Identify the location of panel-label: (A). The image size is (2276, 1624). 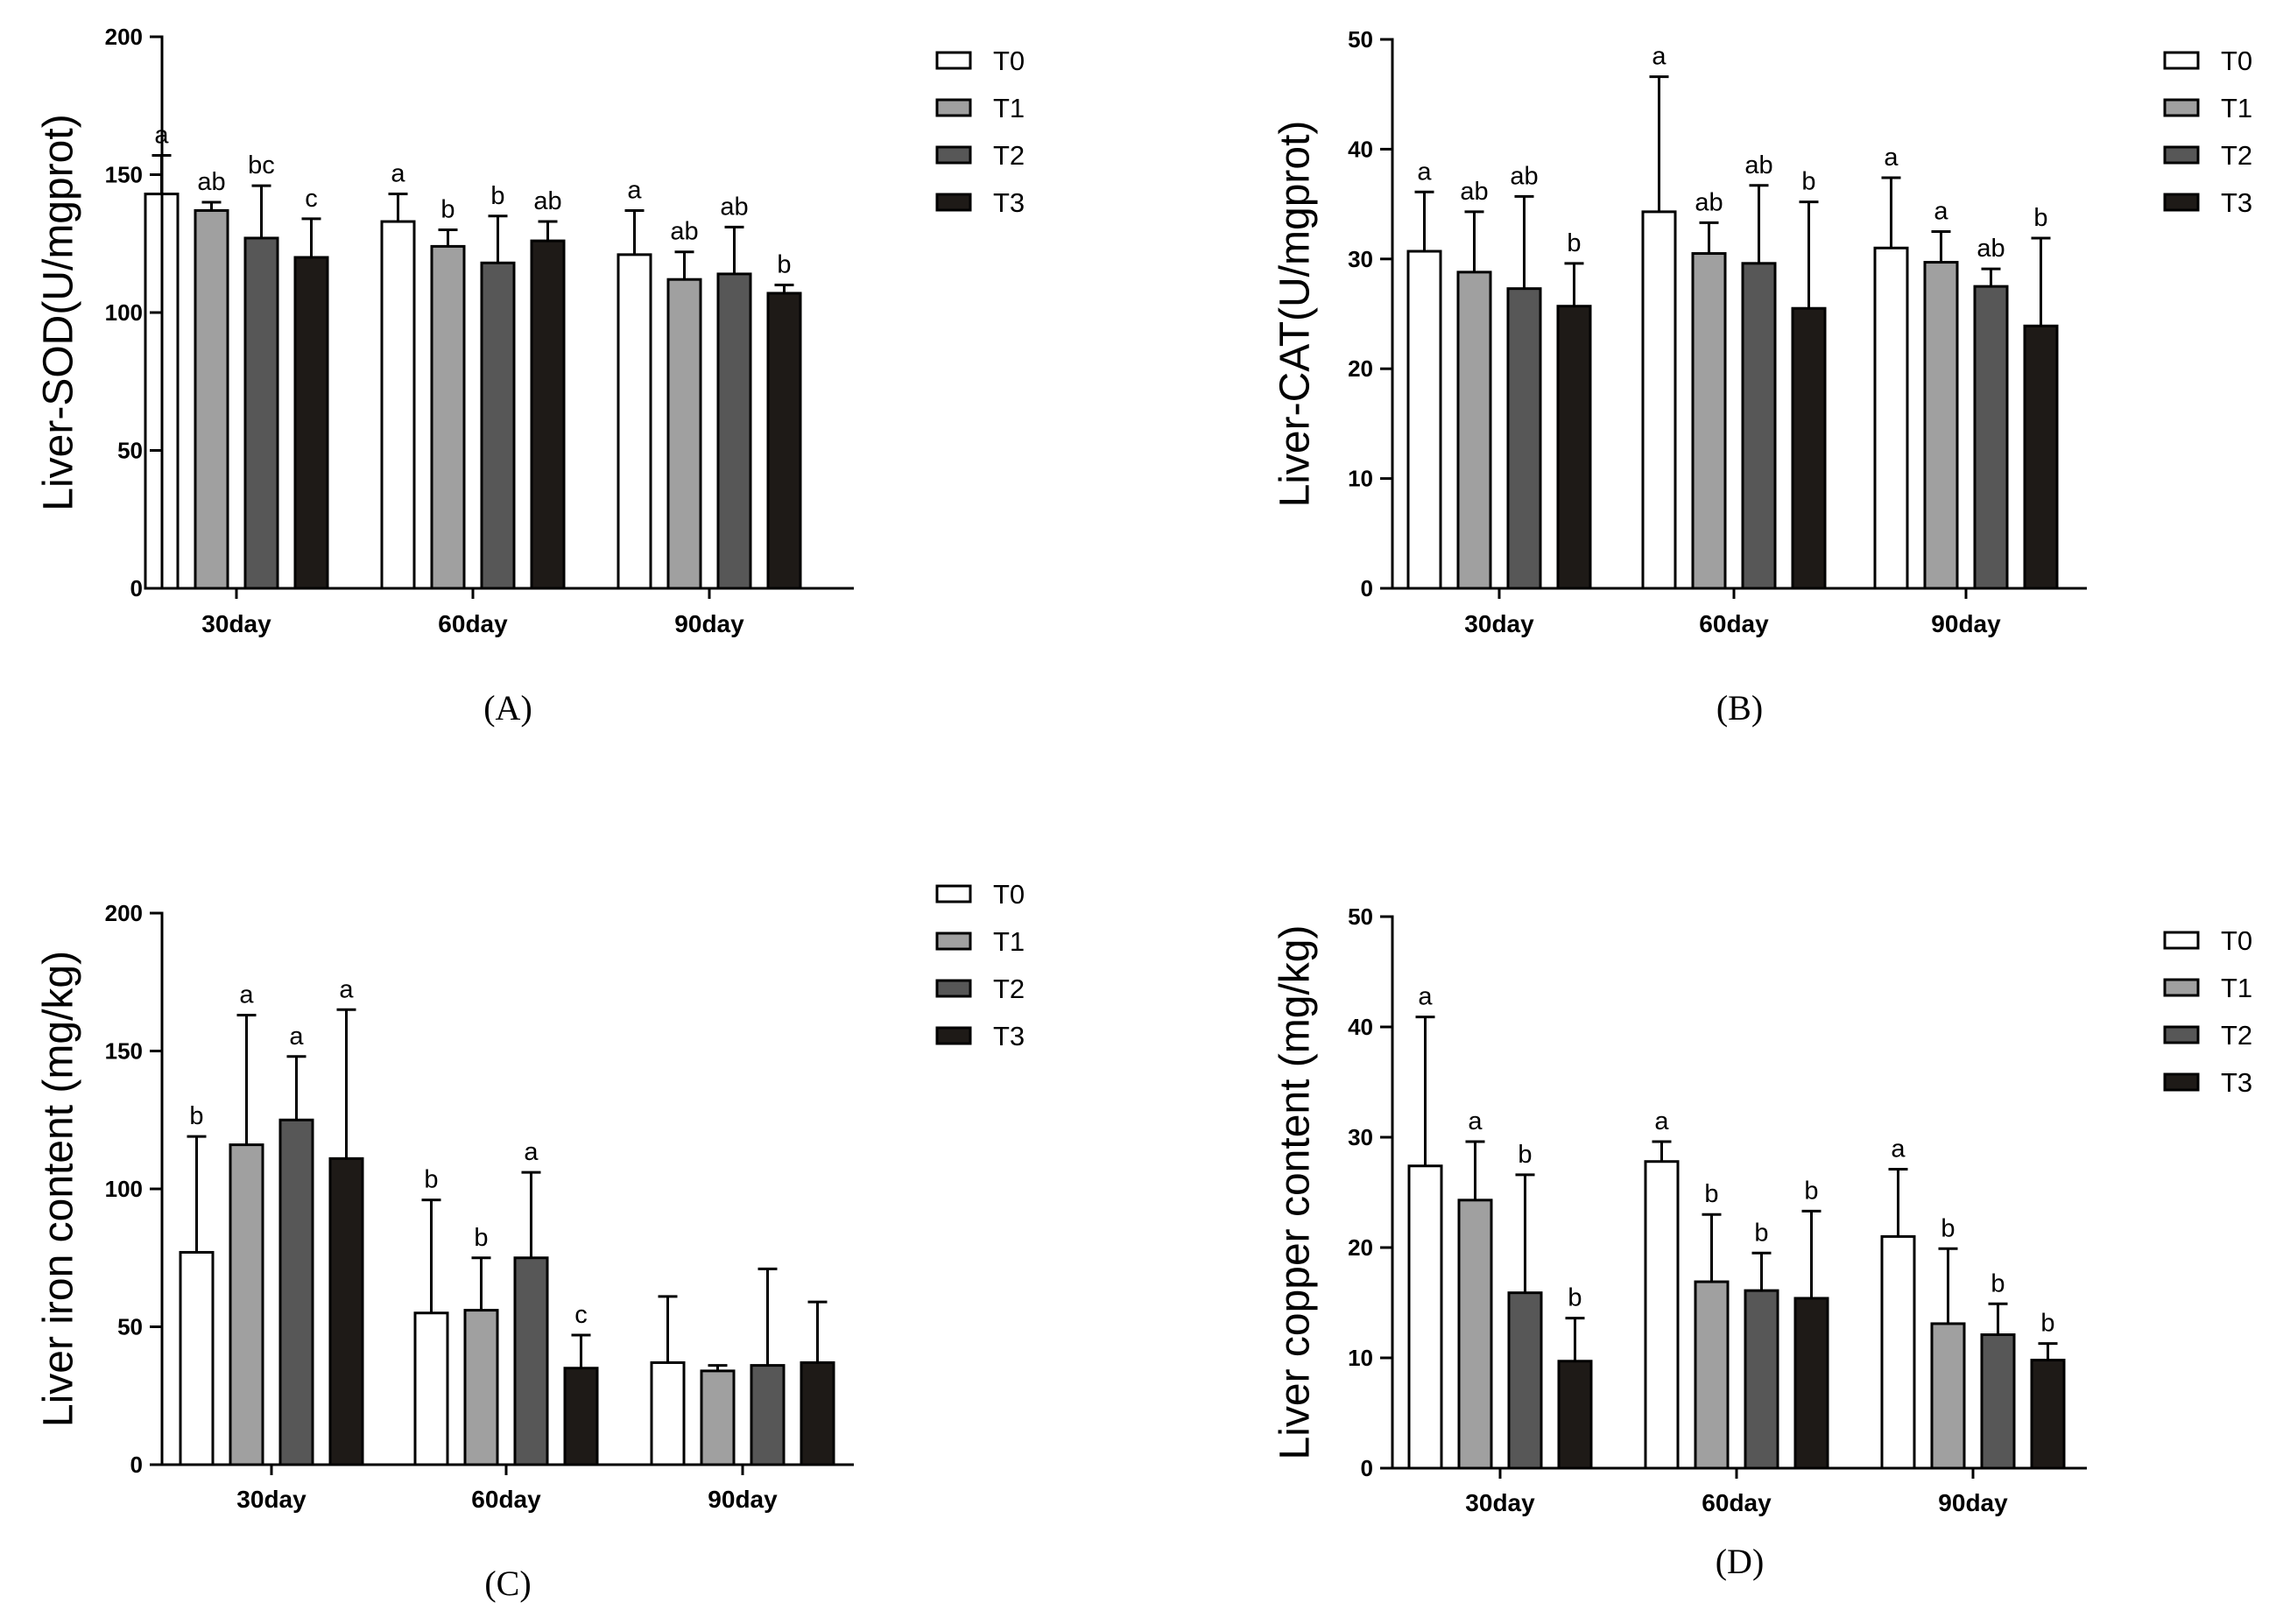
(507, 708).